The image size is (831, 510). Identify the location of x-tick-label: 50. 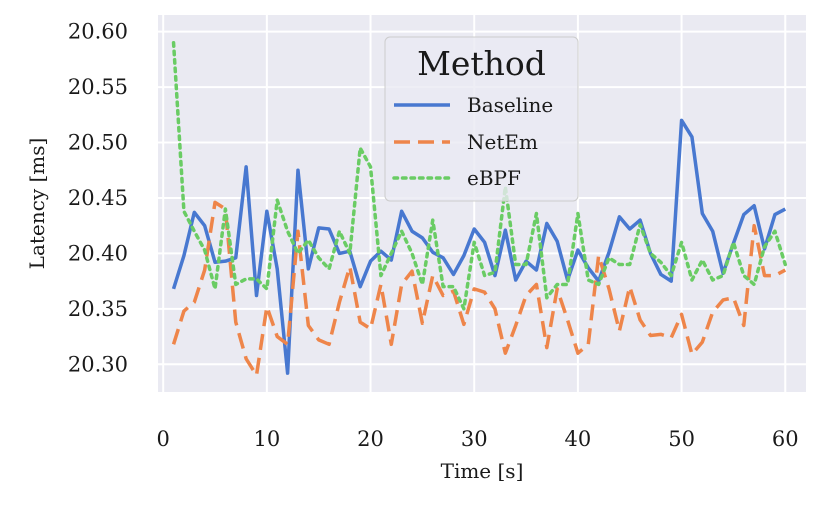
(681, 439).